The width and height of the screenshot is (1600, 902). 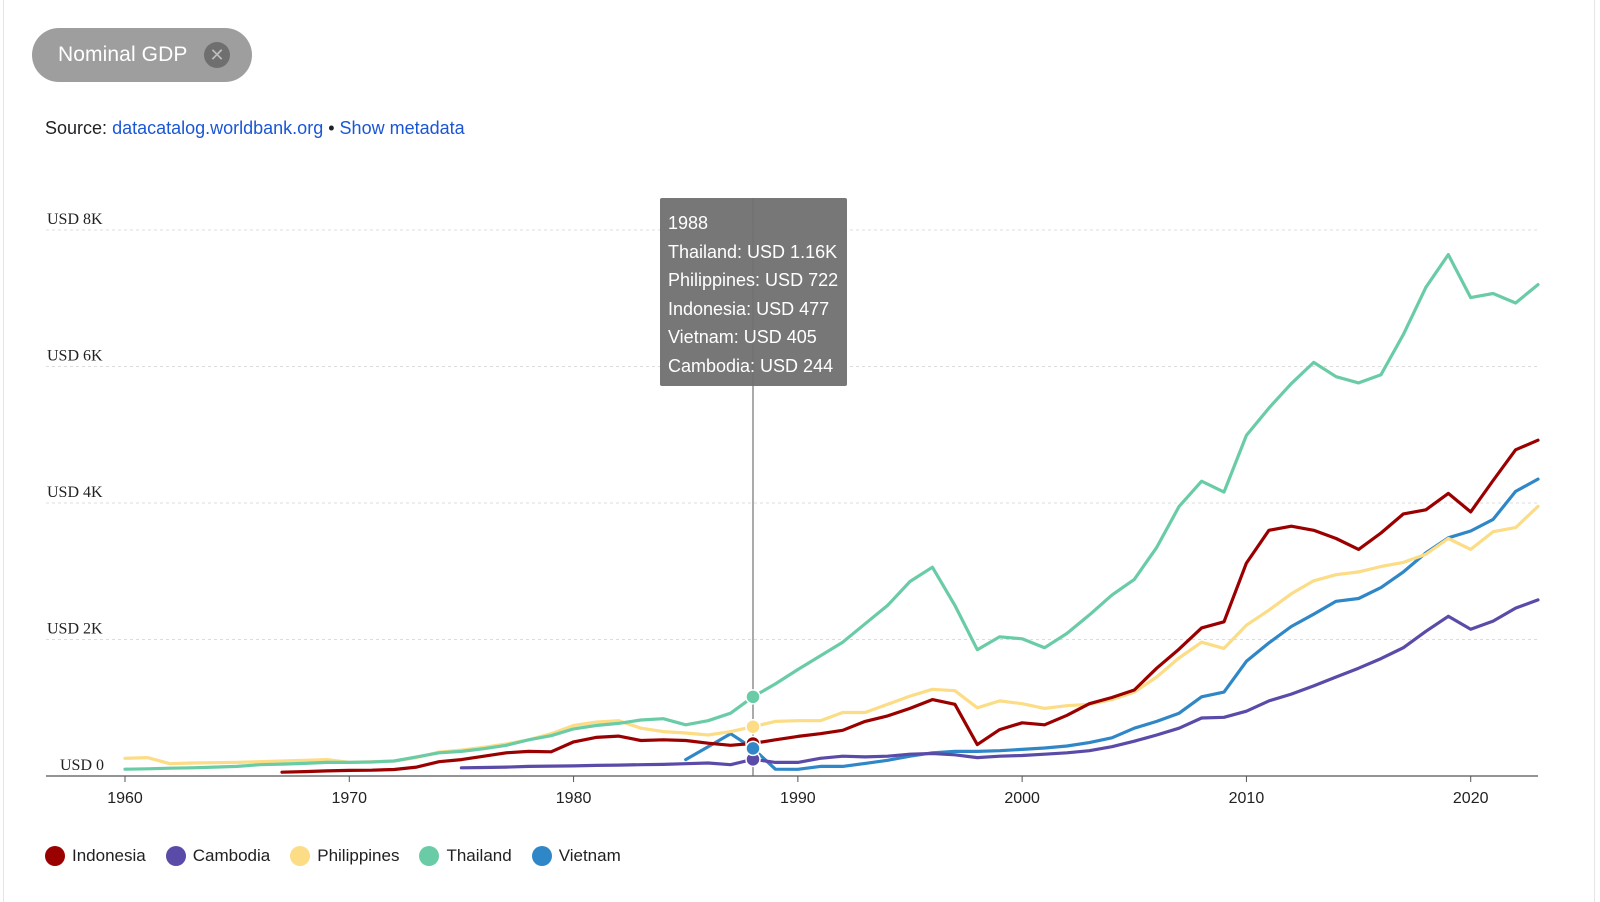 What do you see at coordinates (125, 798) in the screenshot?
I see `x-tick-label: 1960` at bounding box center [125, 798].